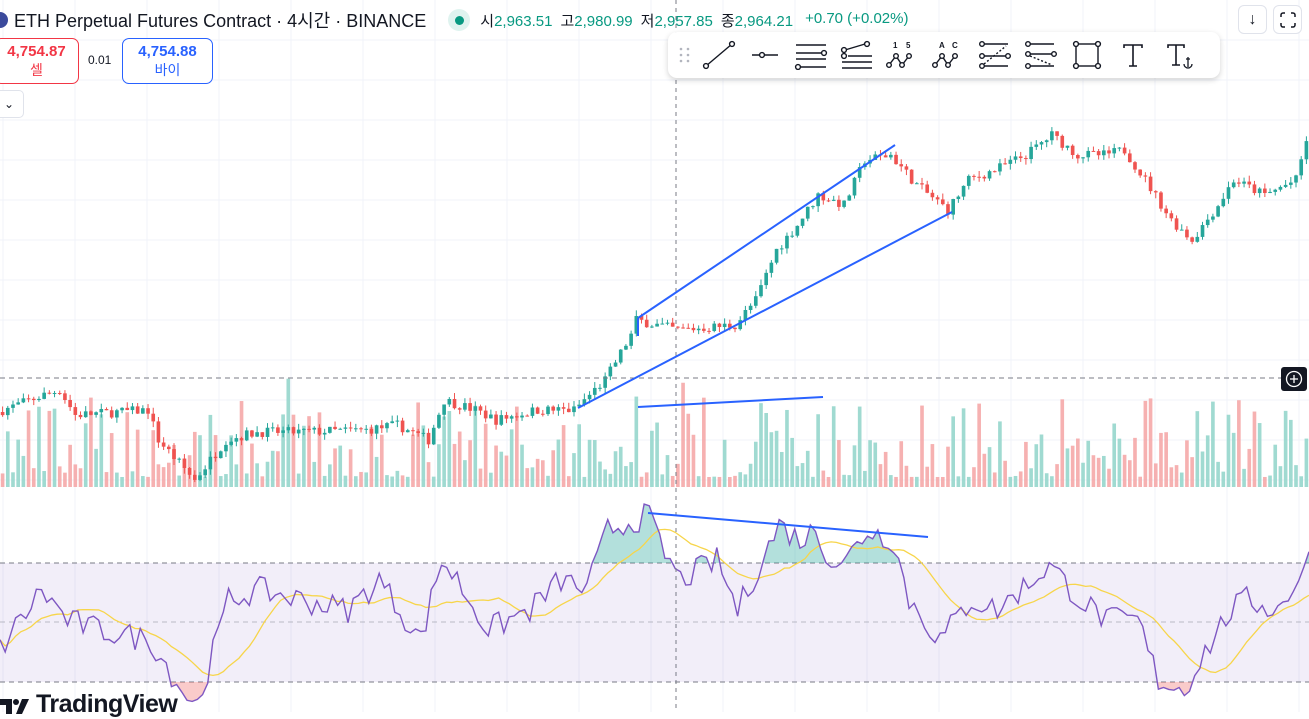  I want to click on tool-horizontal-ray, so click(765, 55).